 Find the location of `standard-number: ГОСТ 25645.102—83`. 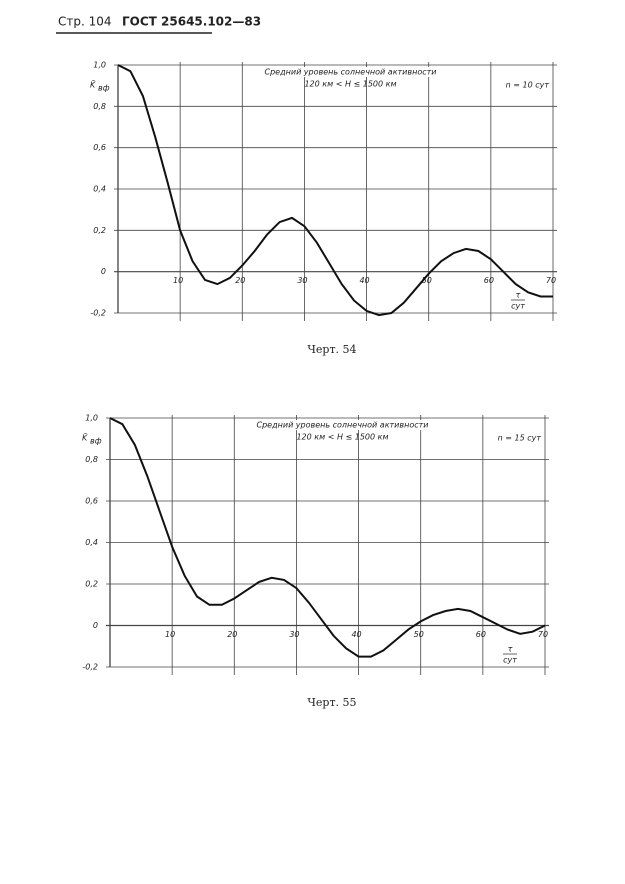

standard-number: ГОСТ 25645.102—83 is located at coordinates (191, 22).